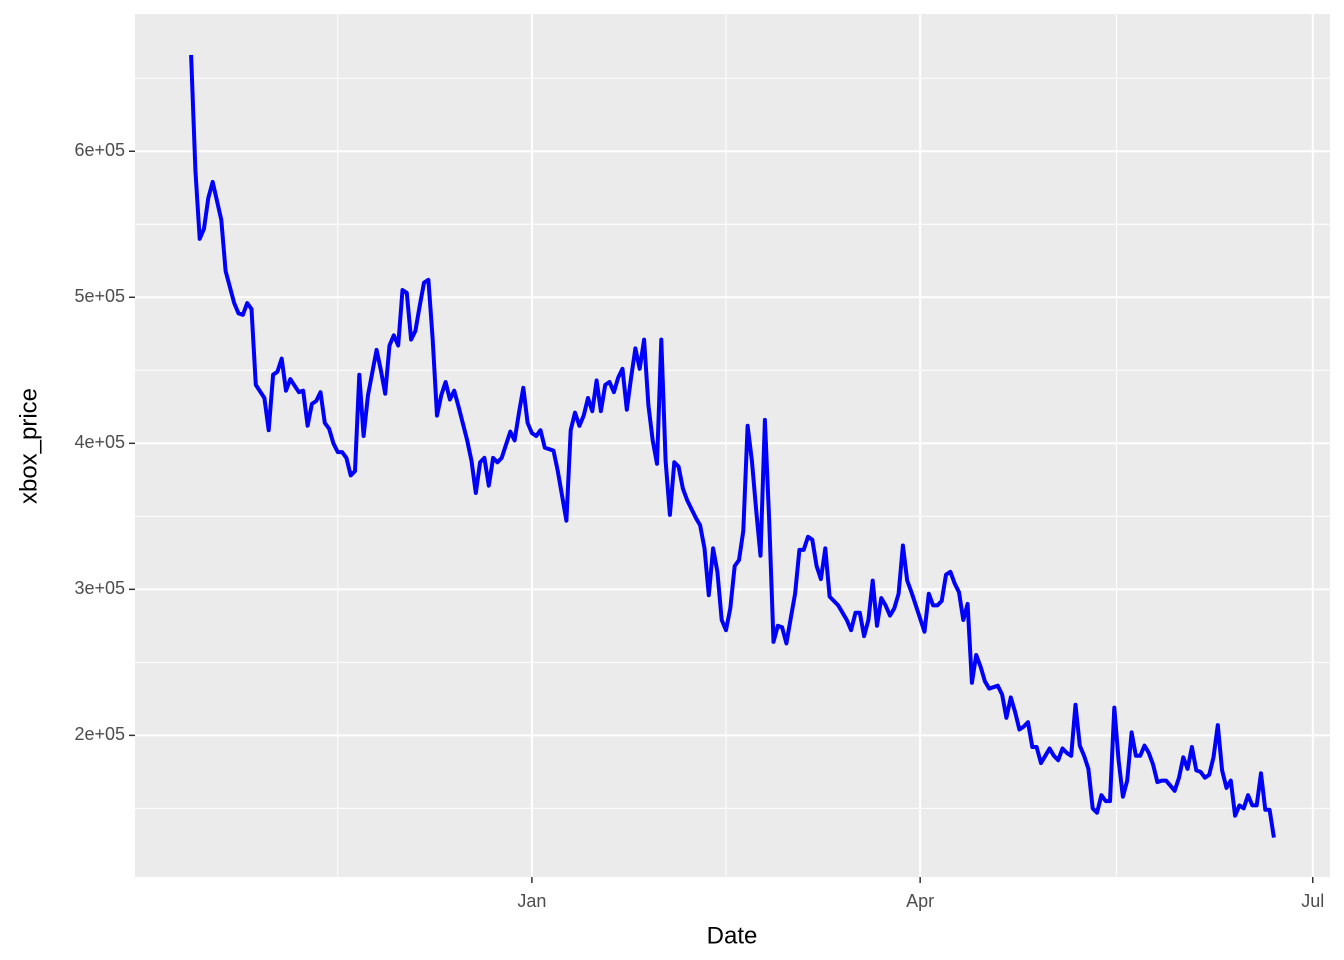 The height and width of the screenshot is (960, 1344). I want to click on y-tick-label: 3e+05, so click(99, 588).